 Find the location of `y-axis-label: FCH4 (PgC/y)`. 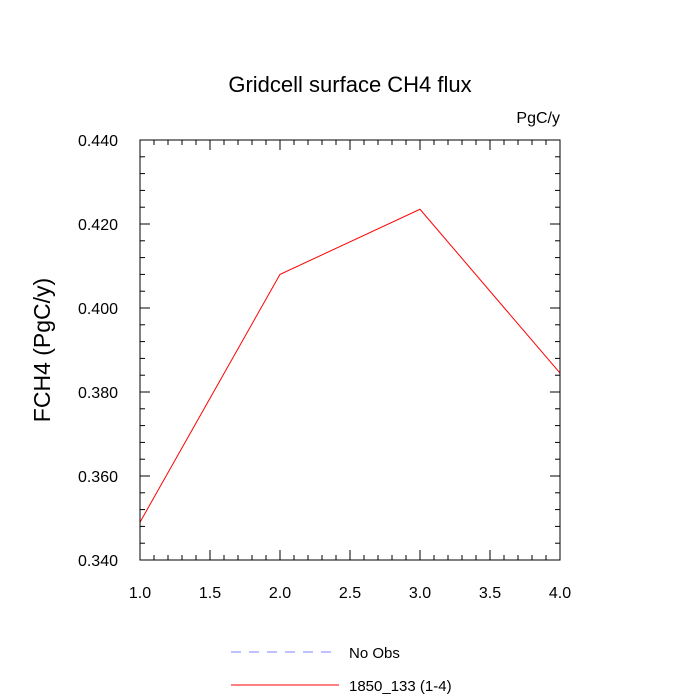

y-axis-label: FCH4 (PgC/y) is located at coordinates (42, 350).